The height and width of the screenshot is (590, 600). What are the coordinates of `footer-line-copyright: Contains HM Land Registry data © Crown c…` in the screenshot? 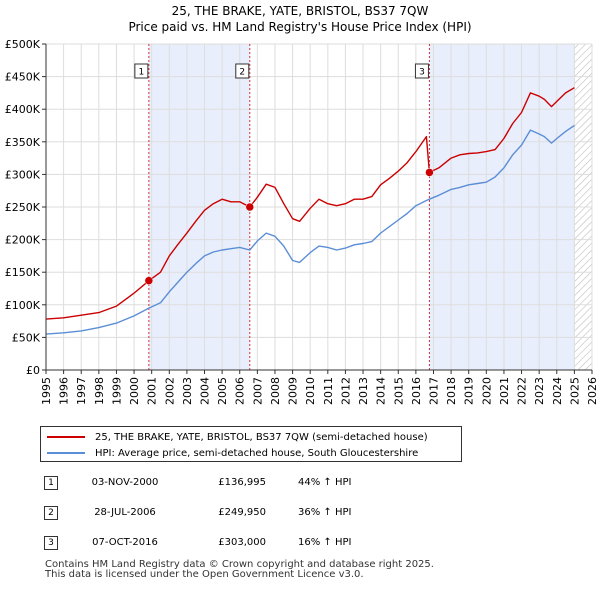 It's located at (239, 564).